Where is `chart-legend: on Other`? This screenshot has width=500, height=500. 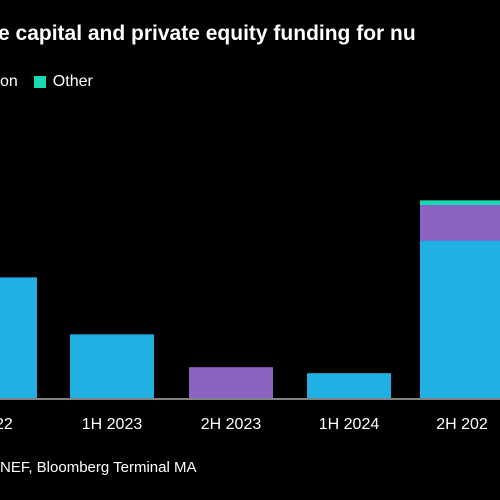 chart-legend: on Other is located at coordinates (54, 82).